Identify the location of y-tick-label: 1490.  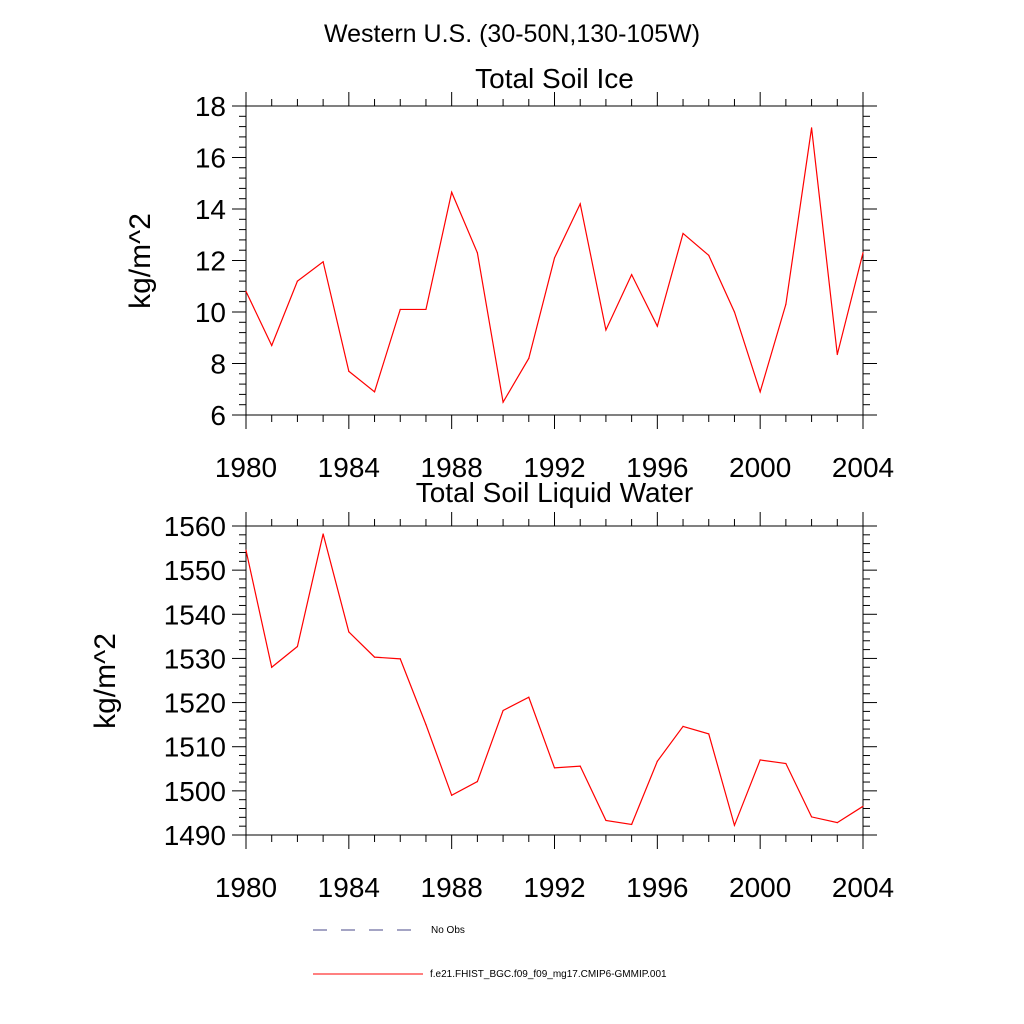
(195, 835).